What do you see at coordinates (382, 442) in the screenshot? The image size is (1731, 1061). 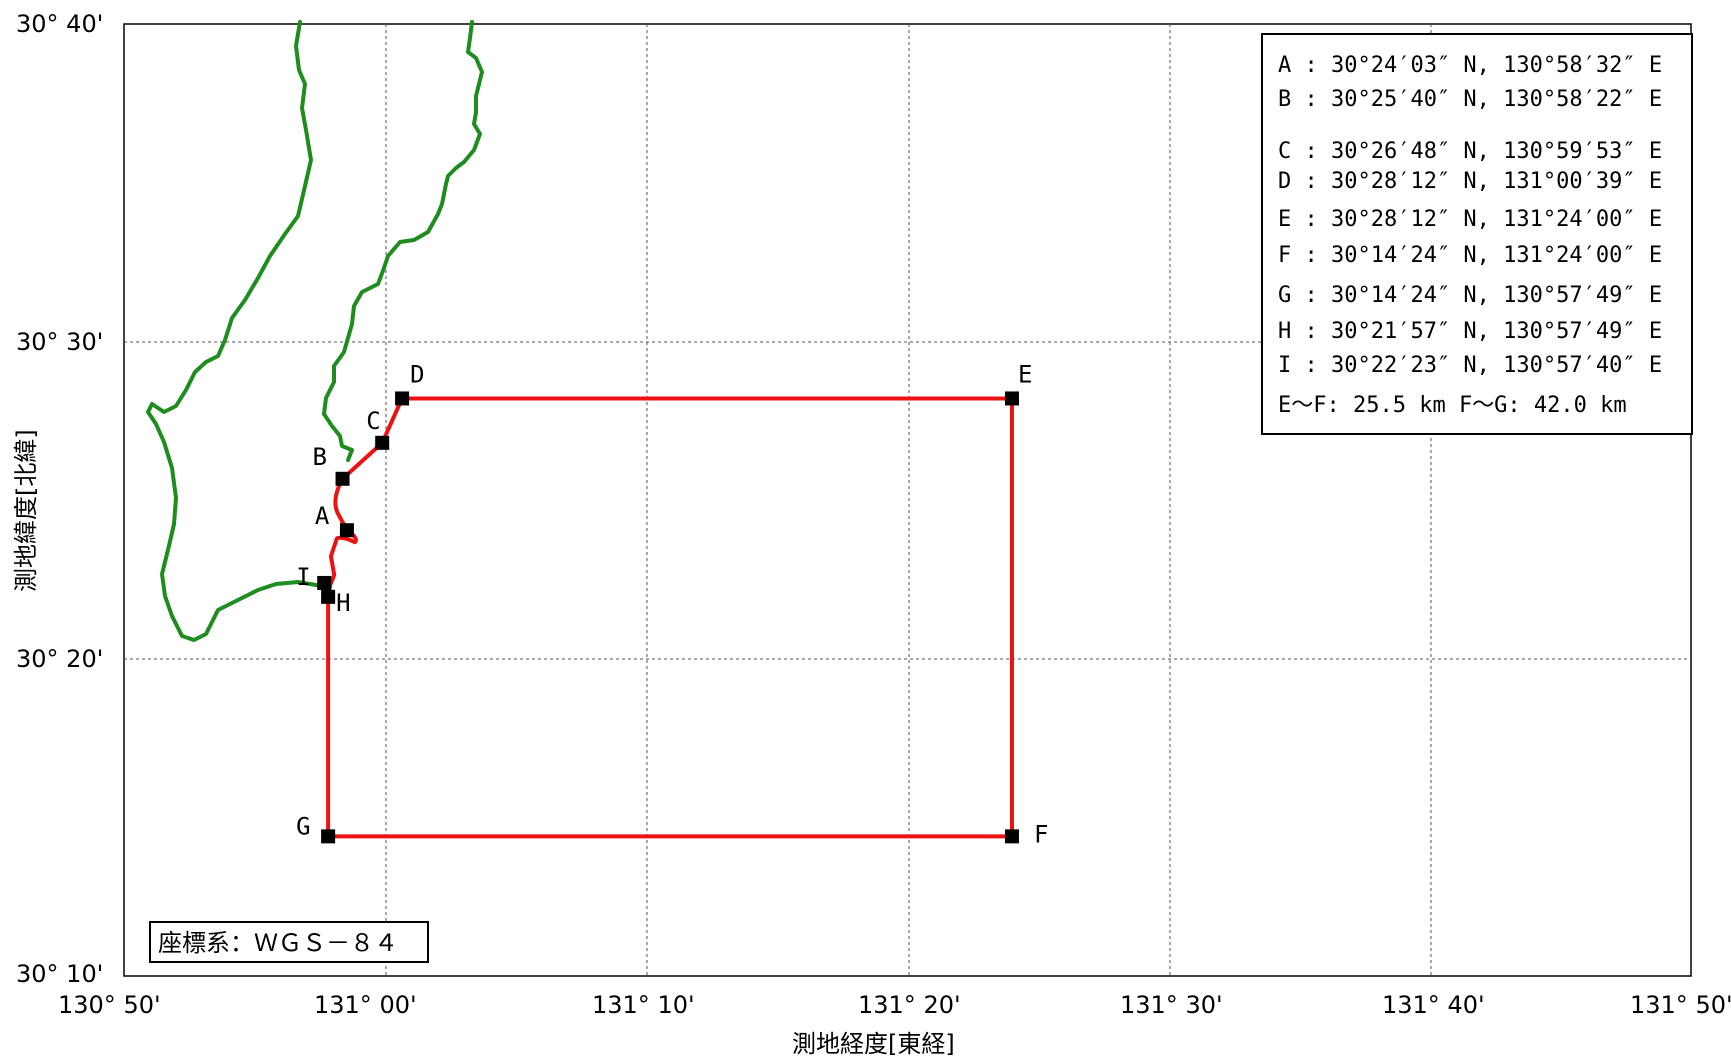 I see `point-marker-c` at bounding box center [382, 442].